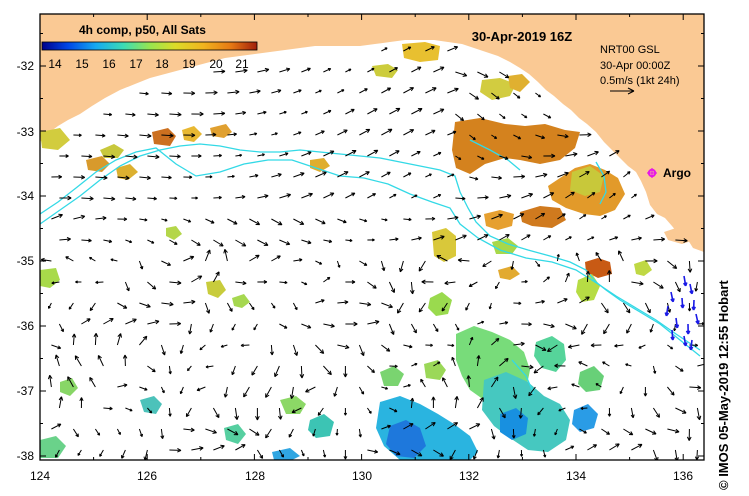  What do you see at coordinates (362, 476) in the screenshot?
I see `lon-label: 130` at bounding box center [362, 476].